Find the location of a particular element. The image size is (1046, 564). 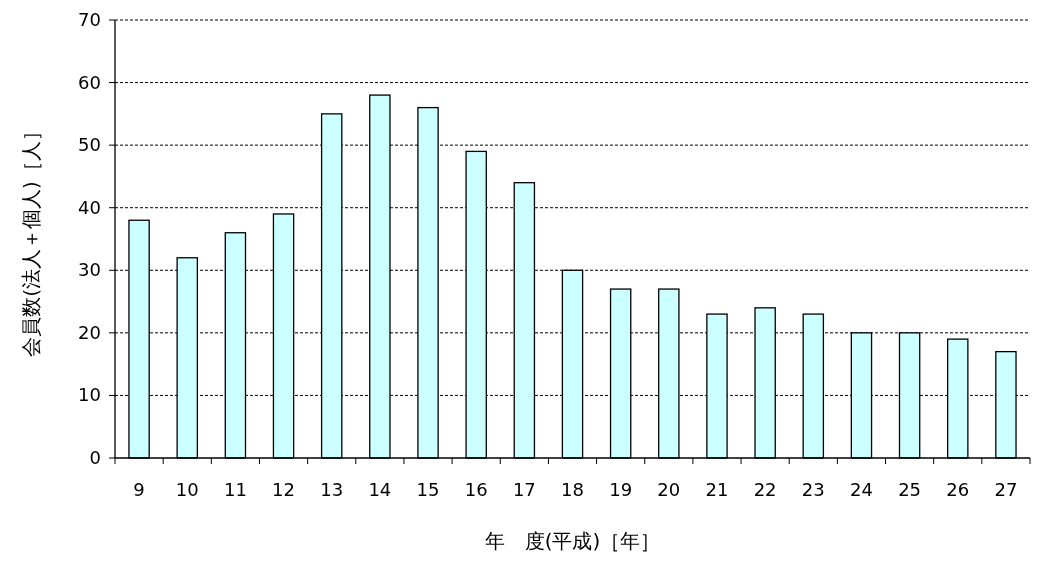

x-tick-label: 22 is located at coordinates (765, 489).